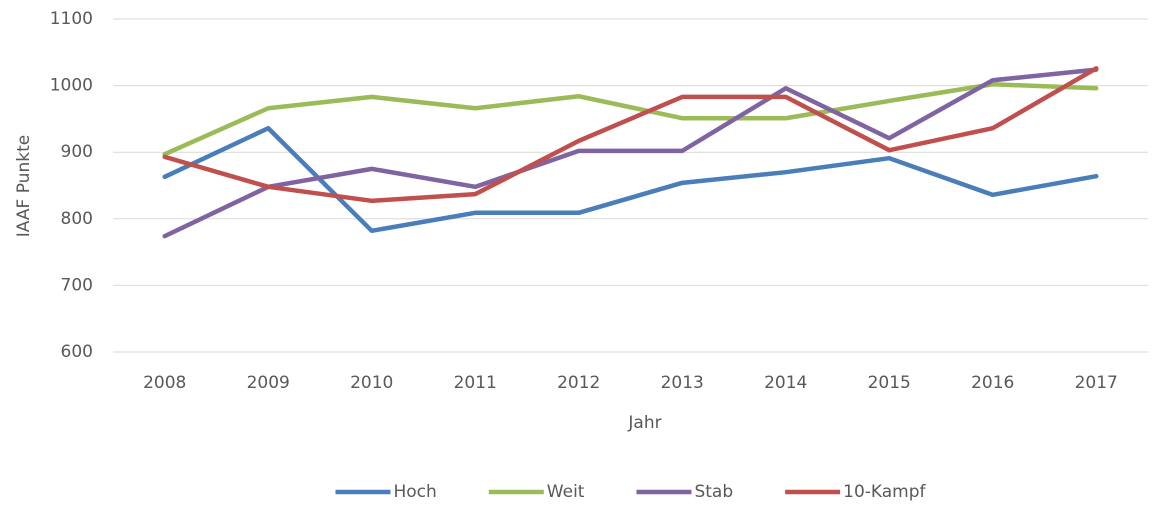  I want to click on x-tick-label: 2009, so click(268, 383).